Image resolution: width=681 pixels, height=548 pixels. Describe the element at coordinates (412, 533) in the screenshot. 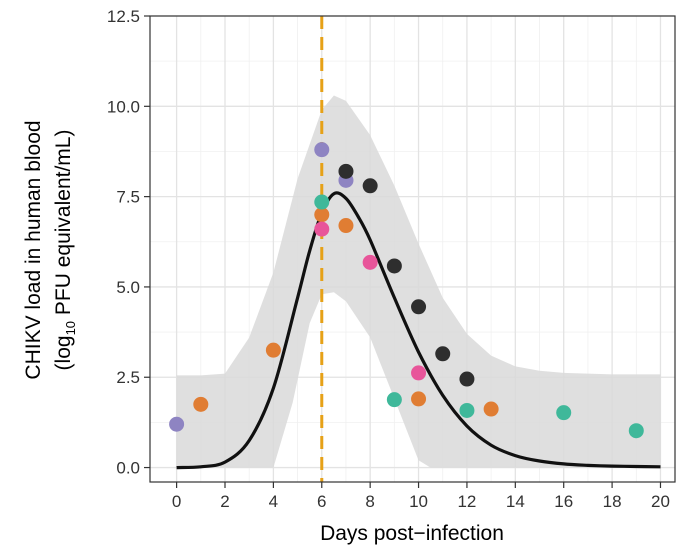

I see `x-axis-title: Days post−infection` at that location.